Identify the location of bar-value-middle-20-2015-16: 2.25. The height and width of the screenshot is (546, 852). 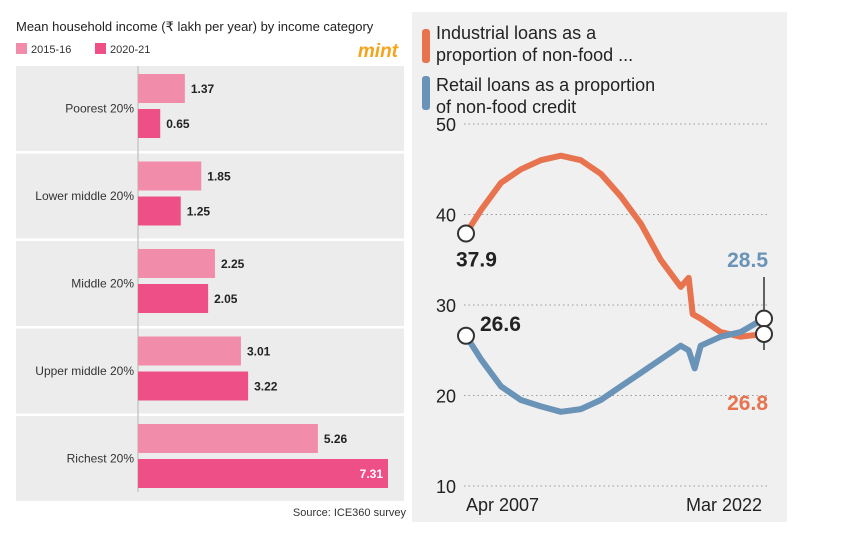
(233, 264).